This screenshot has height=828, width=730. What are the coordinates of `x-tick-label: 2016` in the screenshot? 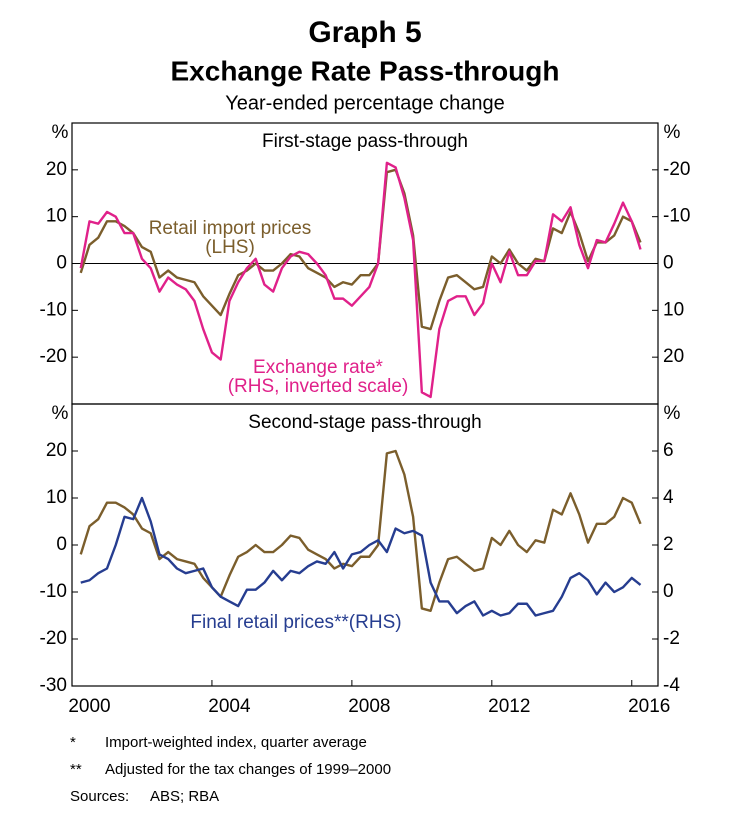 It's located at (649, 706).